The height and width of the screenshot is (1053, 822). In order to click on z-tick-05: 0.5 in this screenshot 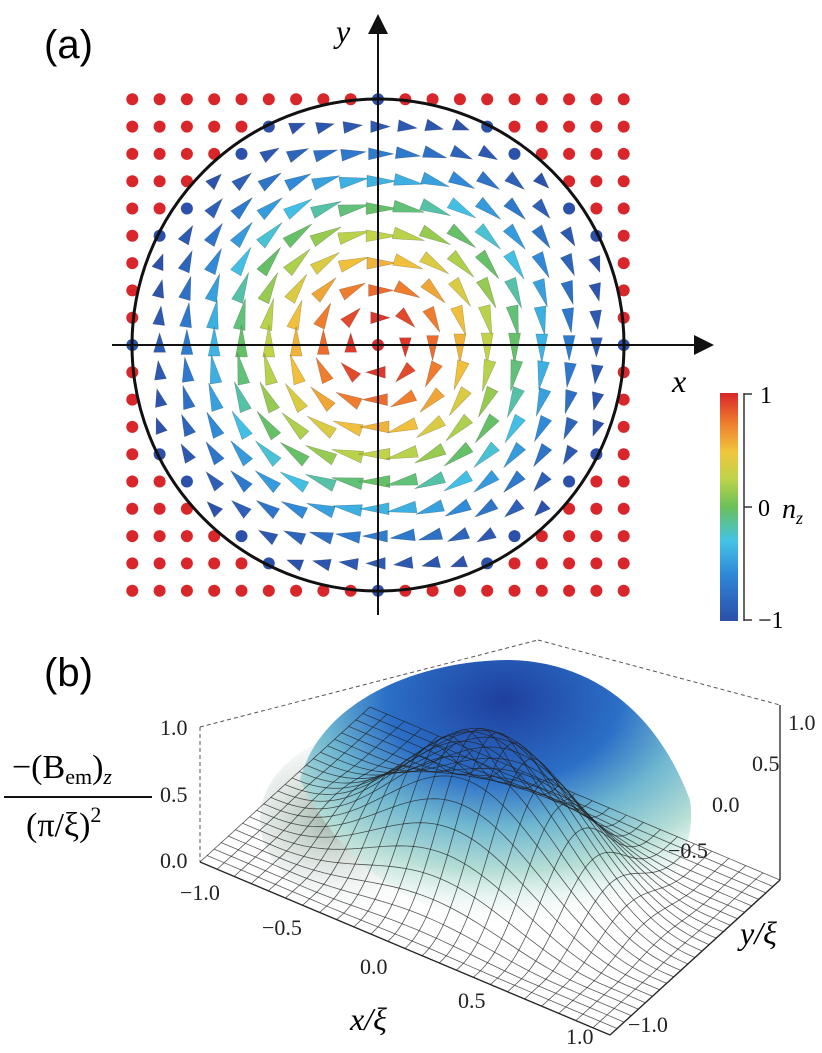, I will do `click(174, 794)`.